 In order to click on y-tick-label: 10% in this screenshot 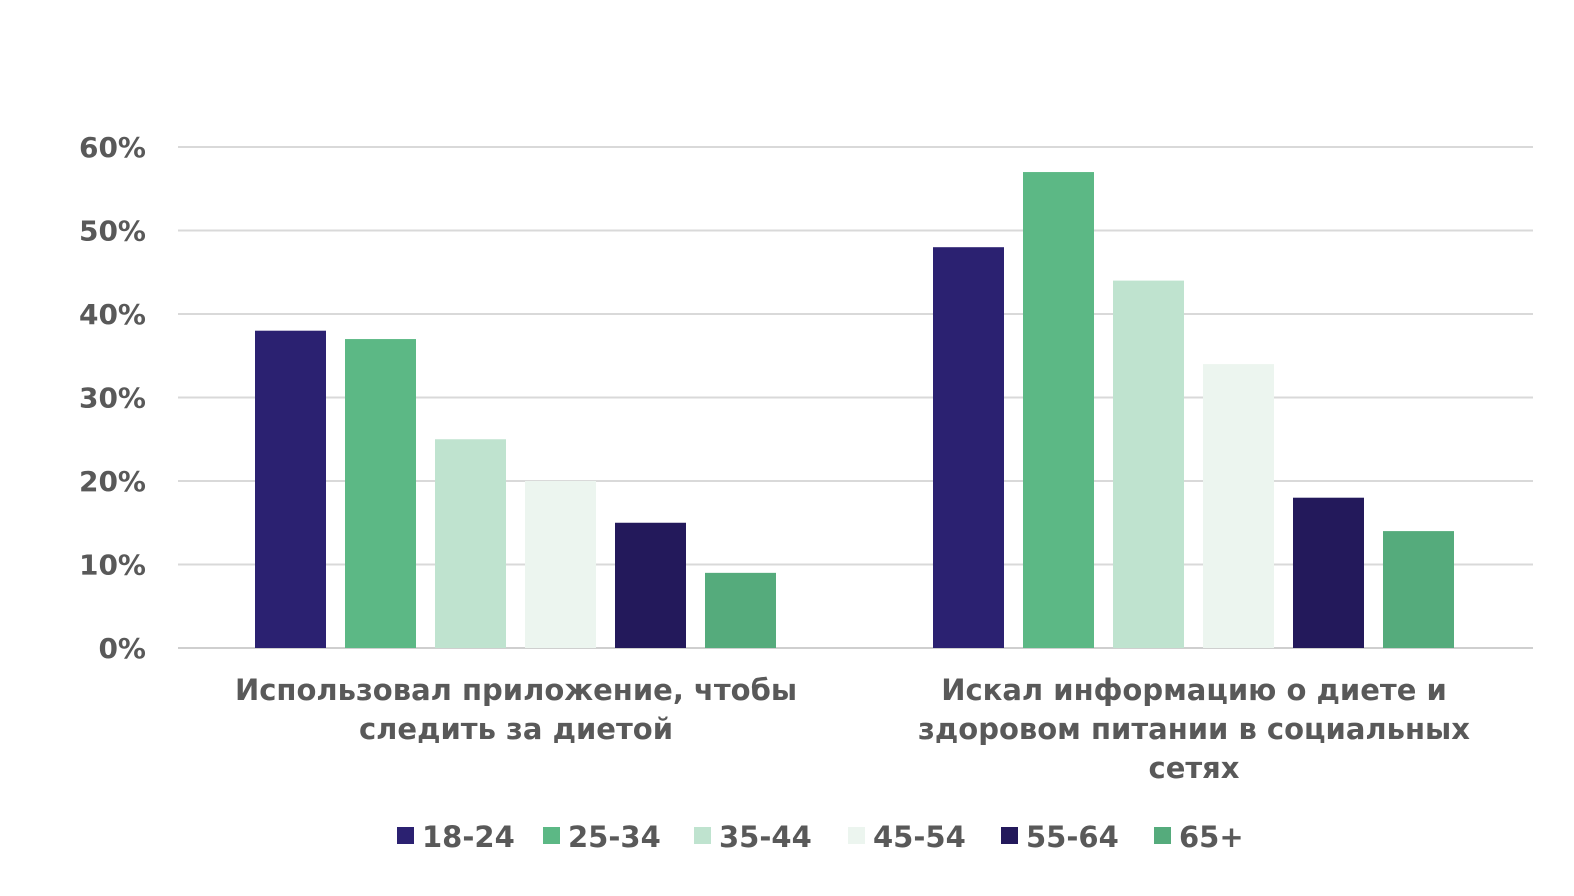, I will do `click(112, 565)`.